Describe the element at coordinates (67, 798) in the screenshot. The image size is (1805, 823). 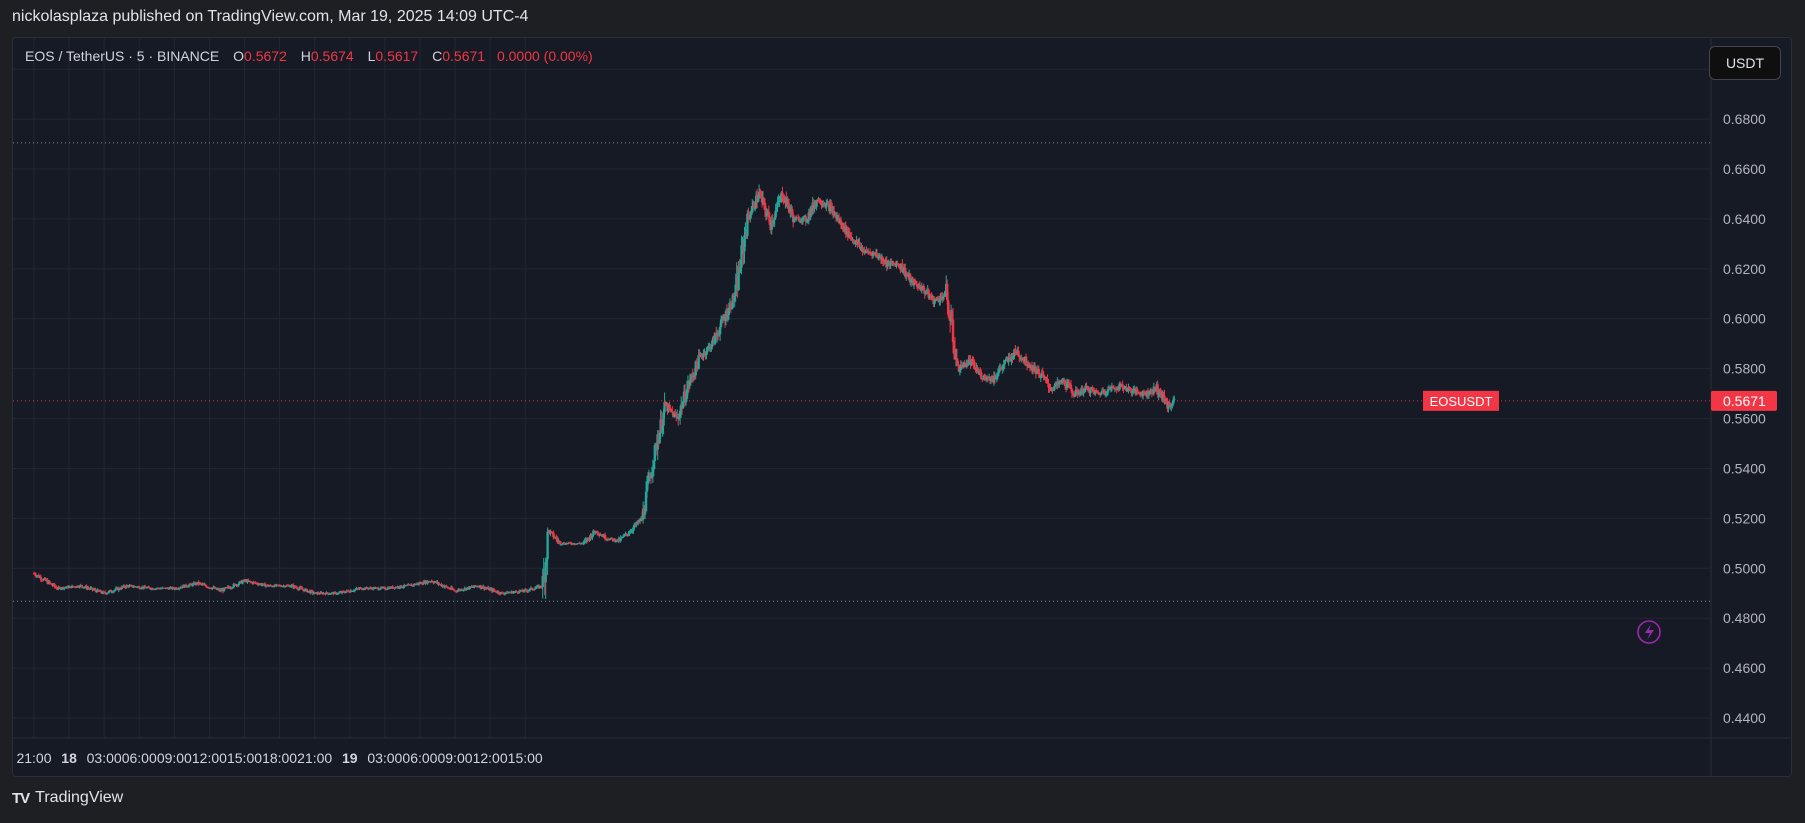
I see `tradingview-brand: TV TradingView` at that location.